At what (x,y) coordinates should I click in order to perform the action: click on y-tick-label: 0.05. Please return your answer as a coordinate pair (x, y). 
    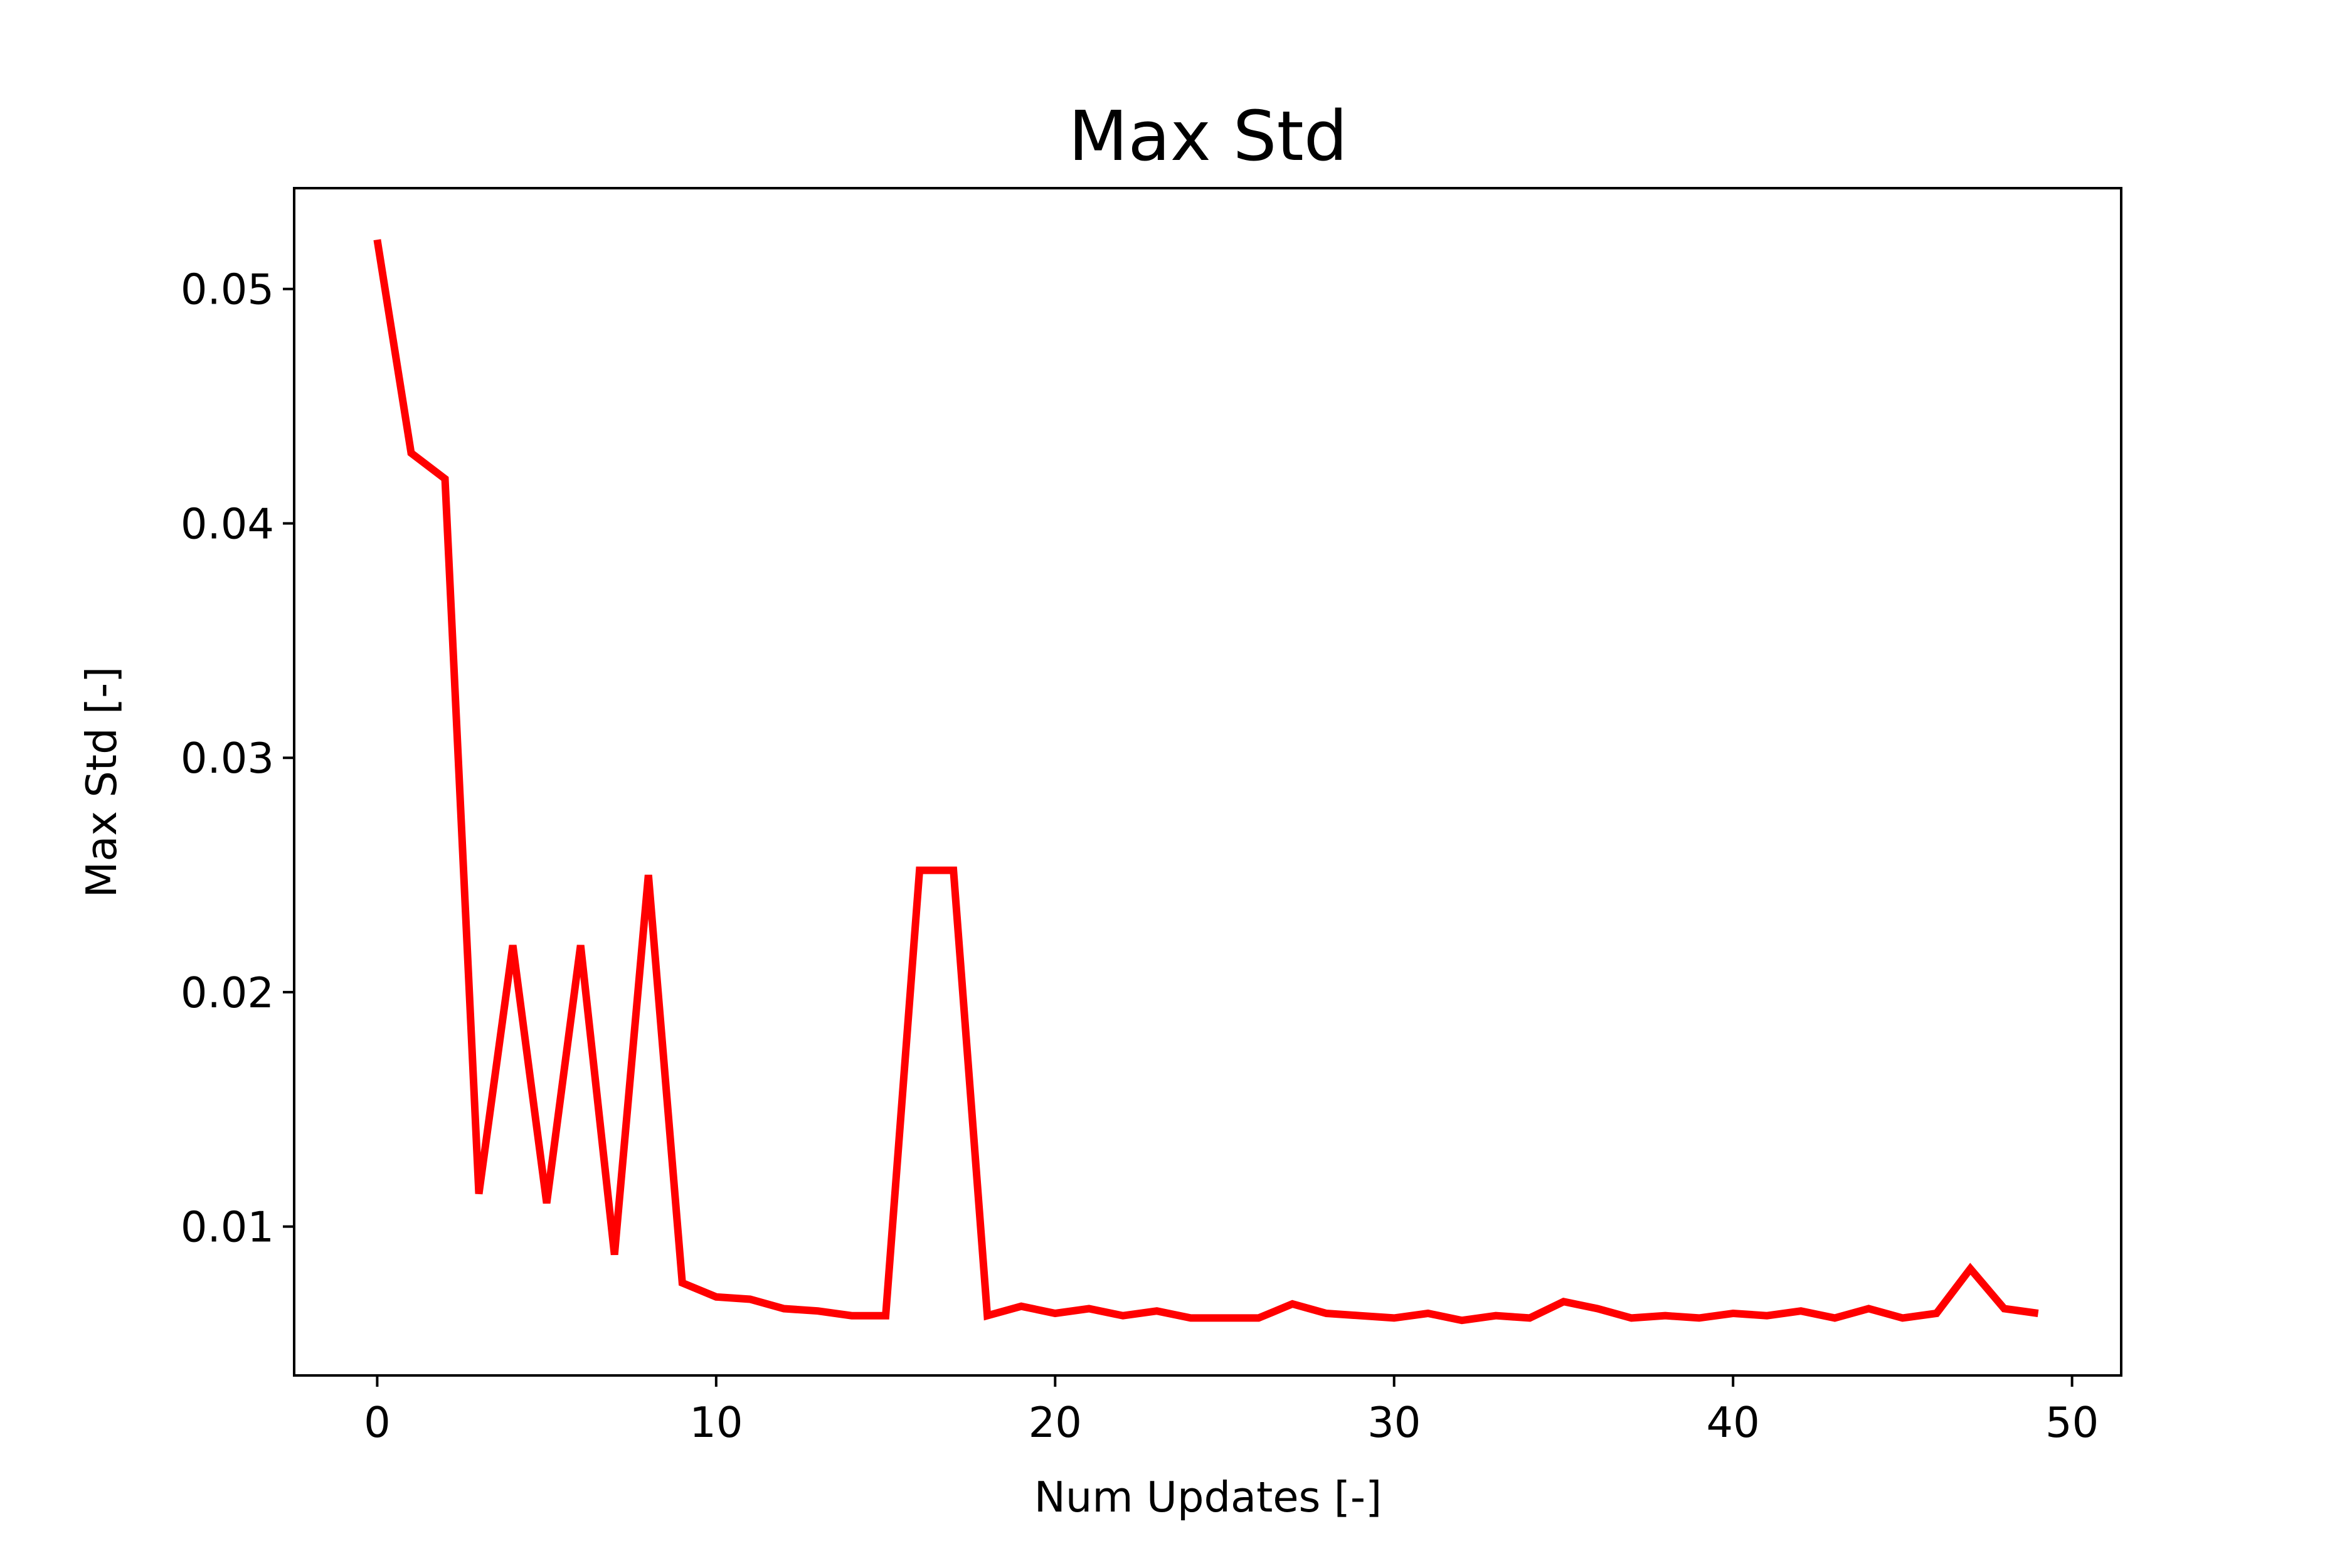
    Looking at the image, I should click on (227, 289).